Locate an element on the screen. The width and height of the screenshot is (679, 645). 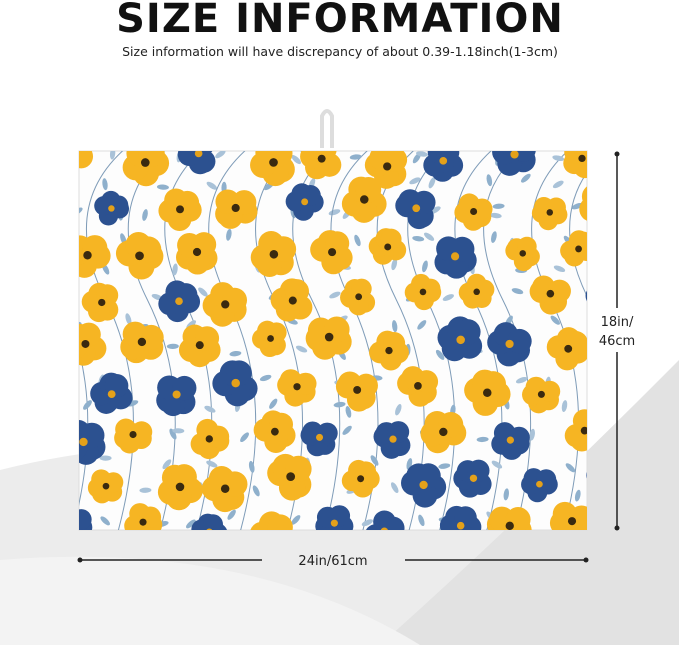
title: SIZE INFORMATION is located at coordinates (340, 21).